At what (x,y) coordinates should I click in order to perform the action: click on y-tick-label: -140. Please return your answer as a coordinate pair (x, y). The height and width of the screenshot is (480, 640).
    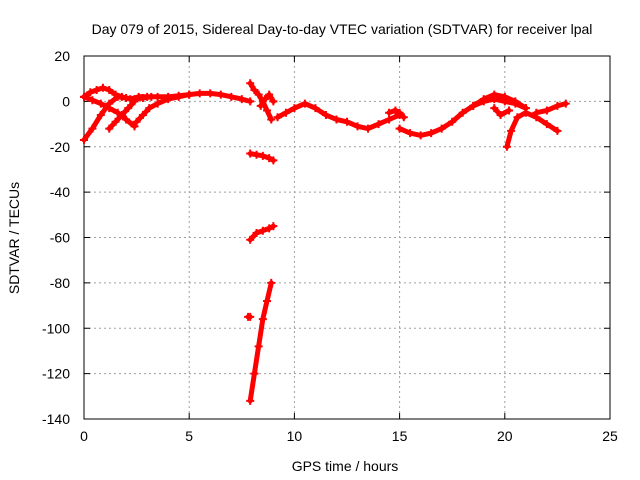
    Looking at the image, I should click on (56, 419).